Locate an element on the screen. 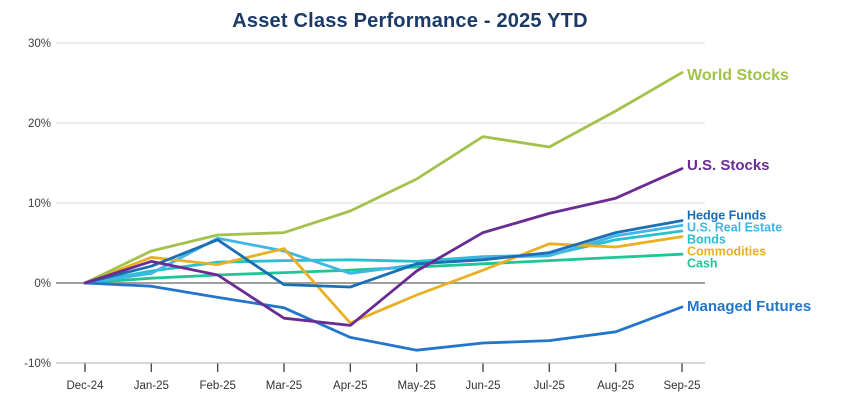 The width and height of the screenshot is (845, 412). series-label-managed-futures: Managed Futures is located at coordinates (749, 306).